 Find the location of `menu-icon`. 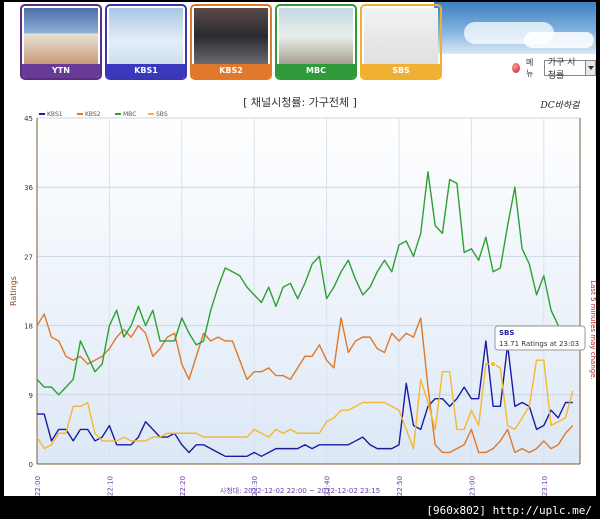

menu-icon is located at coordinates (516, 68).